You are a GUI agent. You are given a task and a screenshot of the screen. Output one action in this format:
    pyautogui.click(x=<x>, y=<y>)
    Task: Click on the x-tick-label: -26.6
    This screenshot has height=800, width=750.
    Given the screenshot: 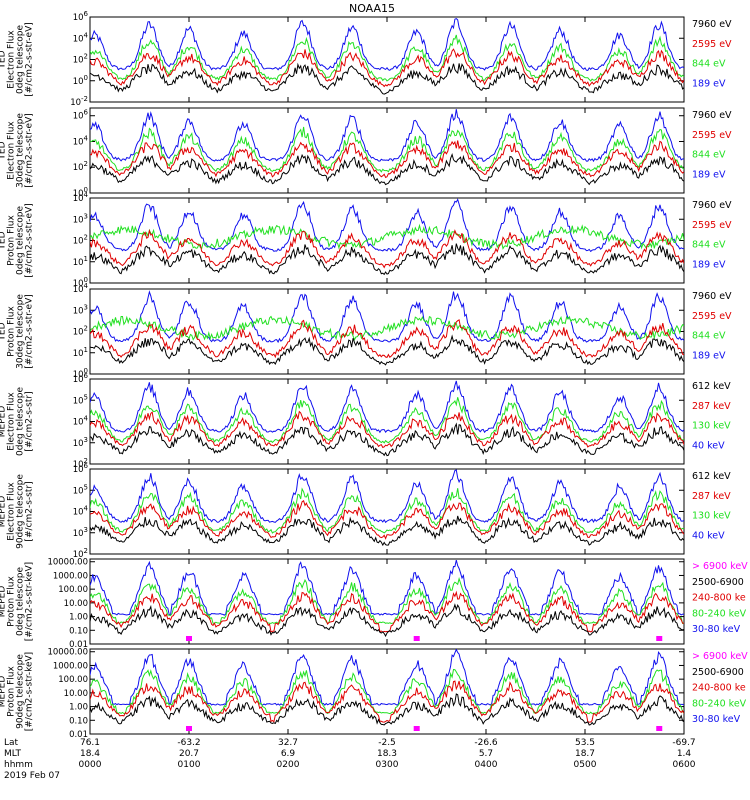 What is the action you would take?
    pyautogui.click(x=486, y=743)
    